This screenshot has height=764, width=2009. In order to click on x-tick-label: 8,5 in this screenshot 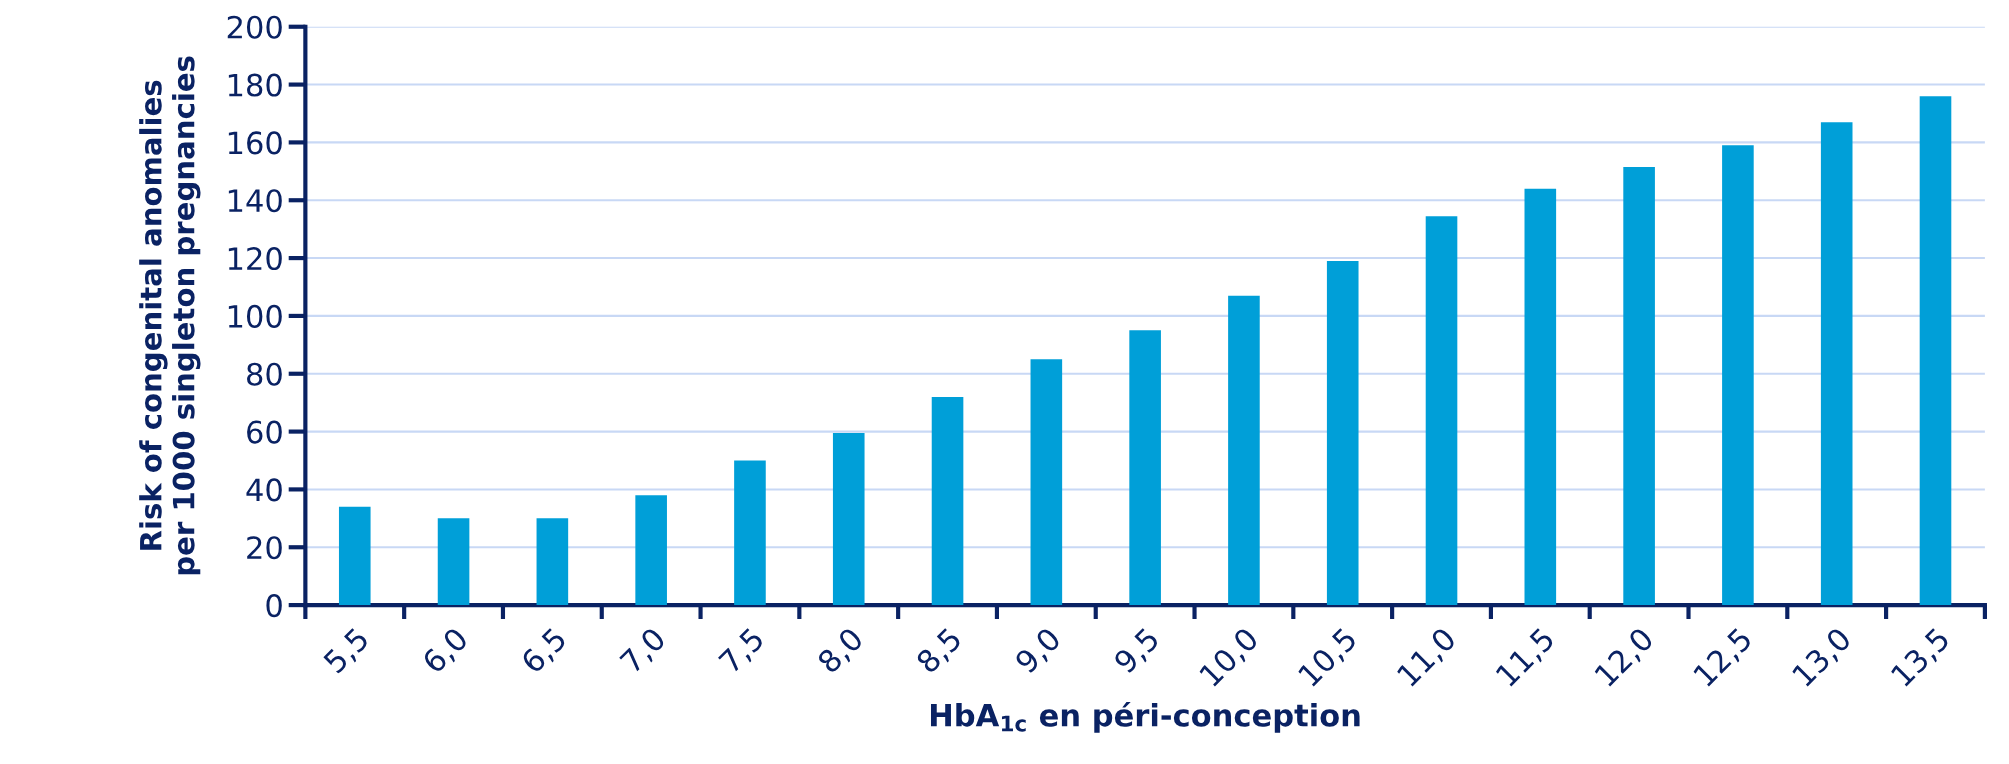, I will do `click(940, 651)`.